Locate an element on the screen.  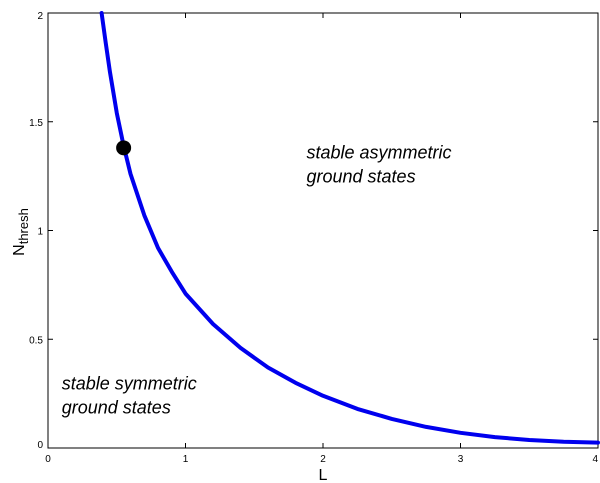
transition-point-marker is located at coordinates (124, 148).